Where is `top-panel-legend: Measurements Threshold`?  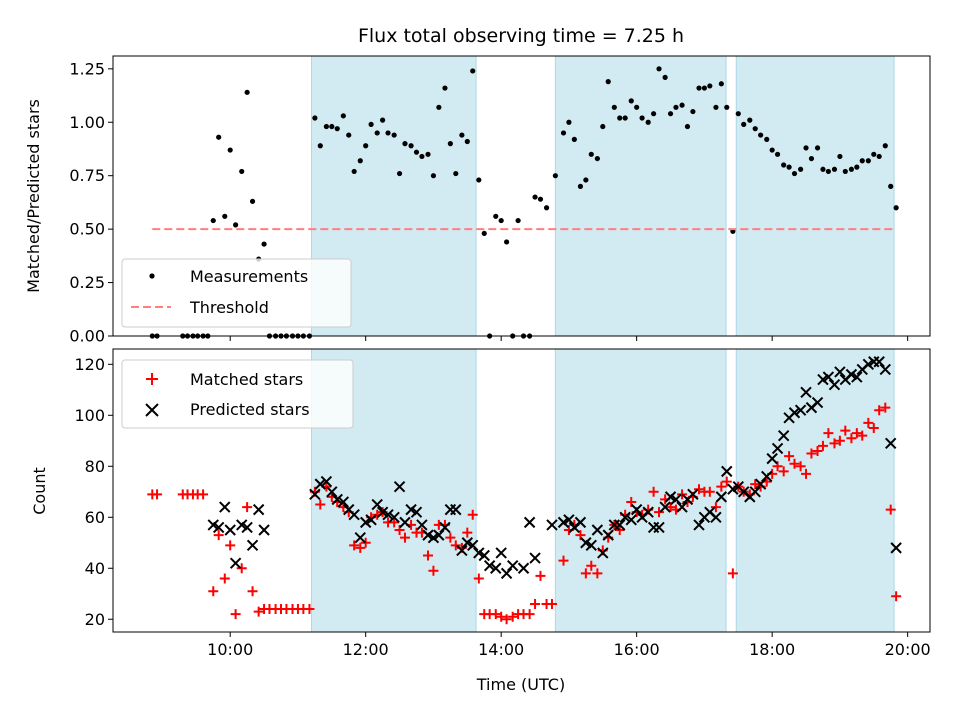
top-panel-legend: Measurements Threshold is located at coordinates (236, 293).